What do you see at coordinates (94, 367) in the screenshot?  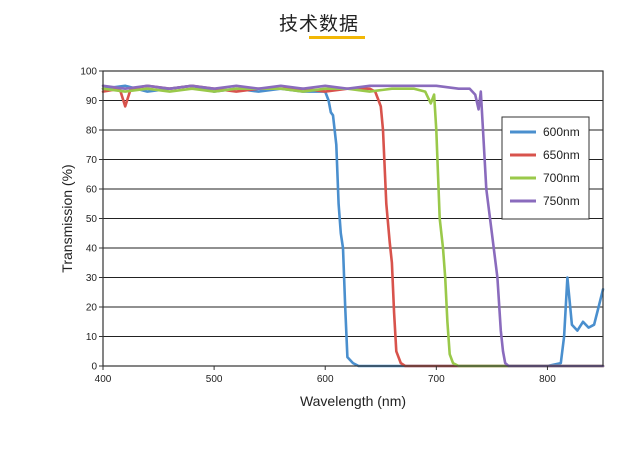 I see `y-tick-label: 0` at bounding box center [94, 367].